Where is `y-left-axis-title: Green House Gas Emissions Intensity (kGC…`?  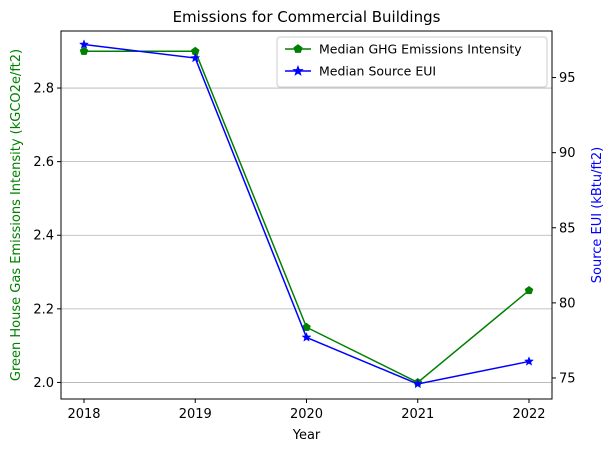 y-left-axis-title: Green House Gas Emissions Intensity (kGC… is located at coordinates (16, 215).